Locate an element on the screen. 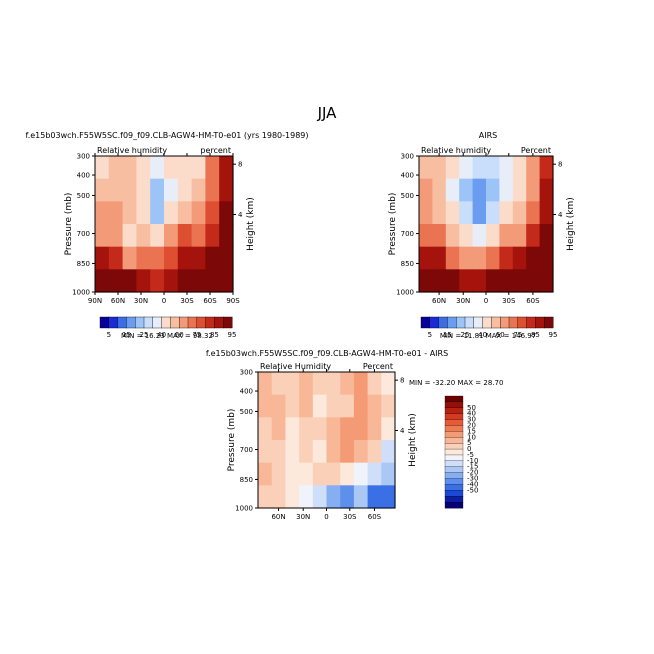 This screenshot has width=654, height=654. x-tick-label: 30N is located at coordinates (141, 301).